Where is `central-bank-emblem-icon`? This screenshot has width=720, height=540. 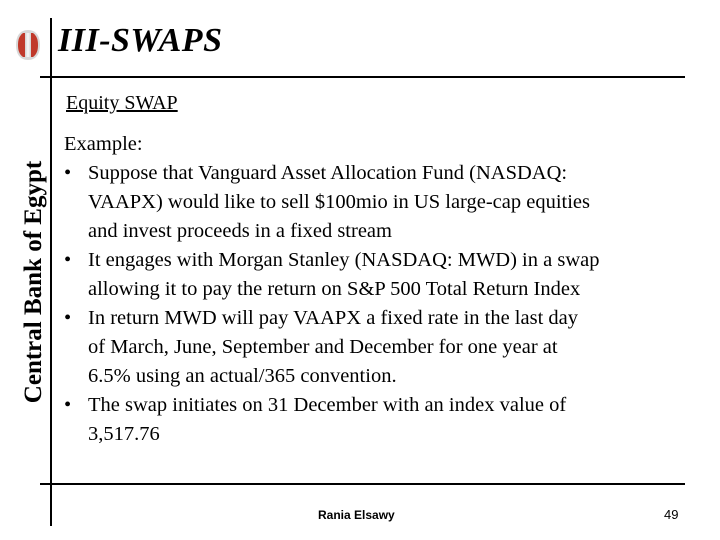
central-bank-emblem-icon is located at coordinates (28, 45).